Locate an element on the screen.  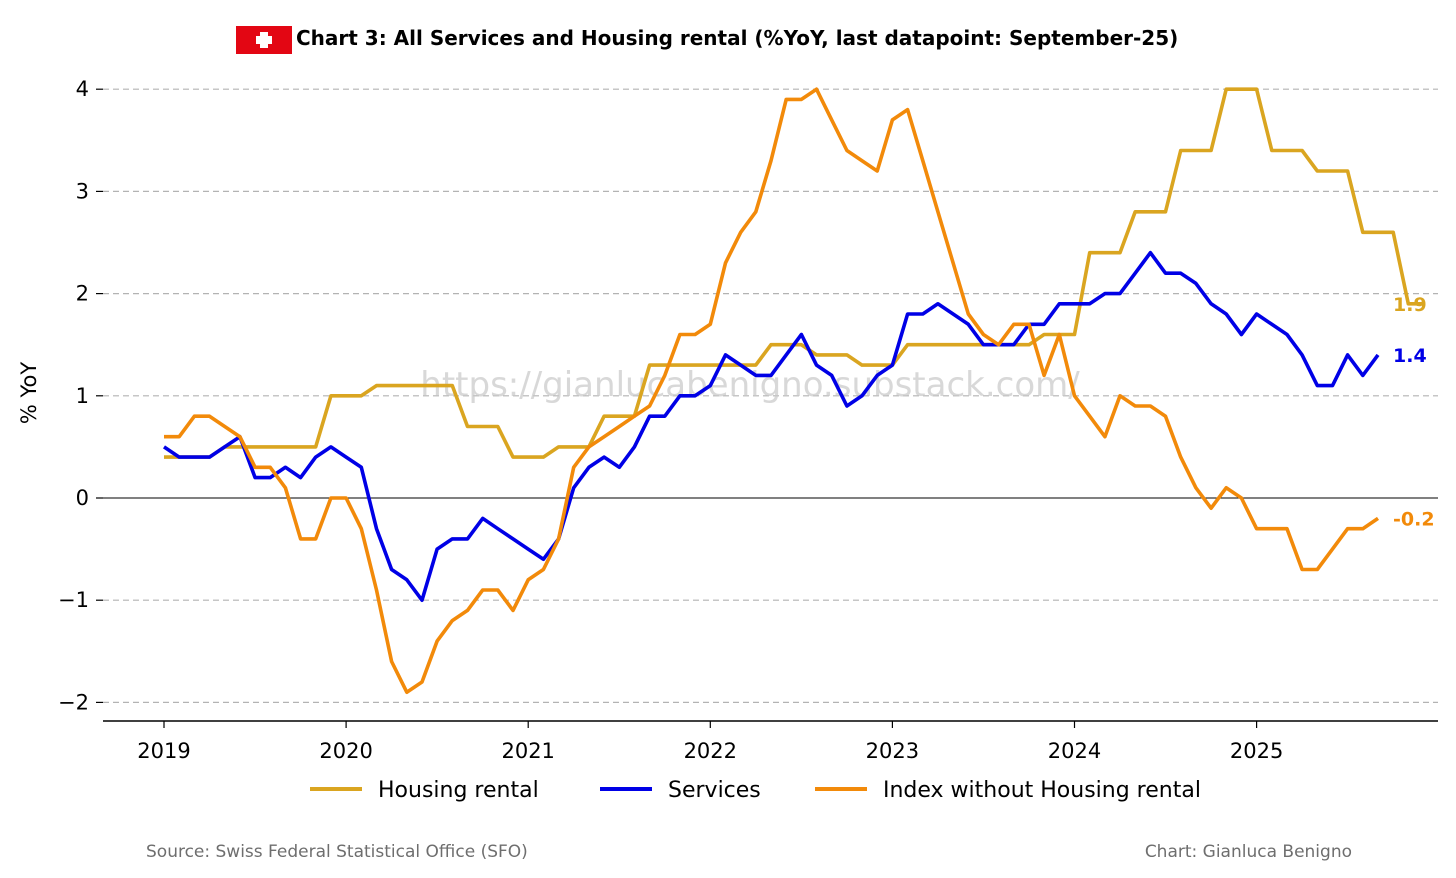
x-tick-label: 2025 is located at coordinates (1256, 751).